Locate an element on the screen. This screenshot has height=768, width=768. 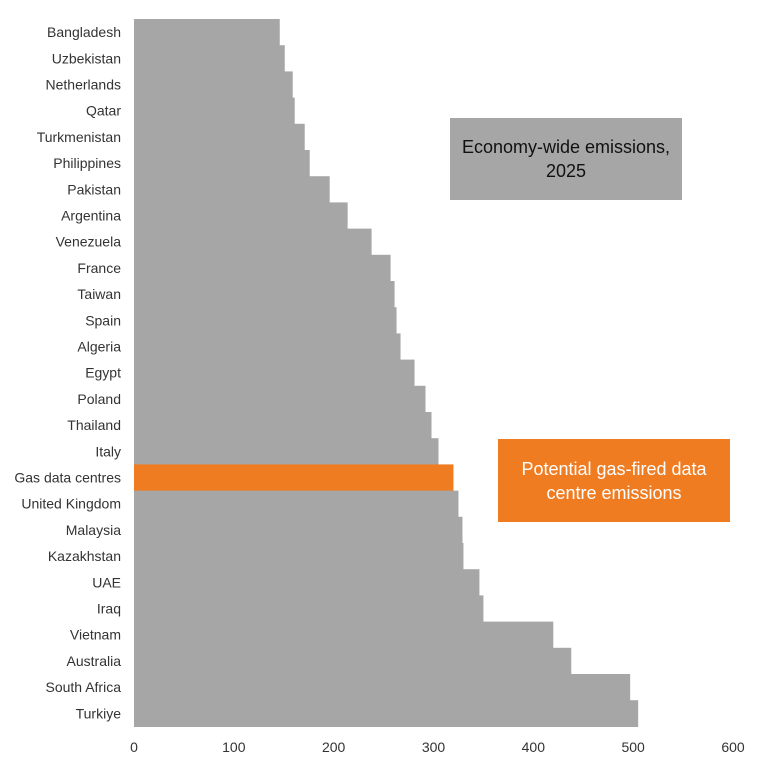
bar-thailand is located at coordinates (283, 425).